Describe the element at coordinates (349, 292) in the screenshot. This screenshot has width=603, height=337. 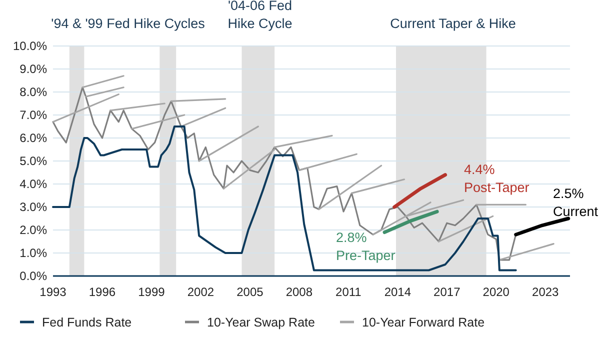
I see `x-tick-label: 2011` at that location.